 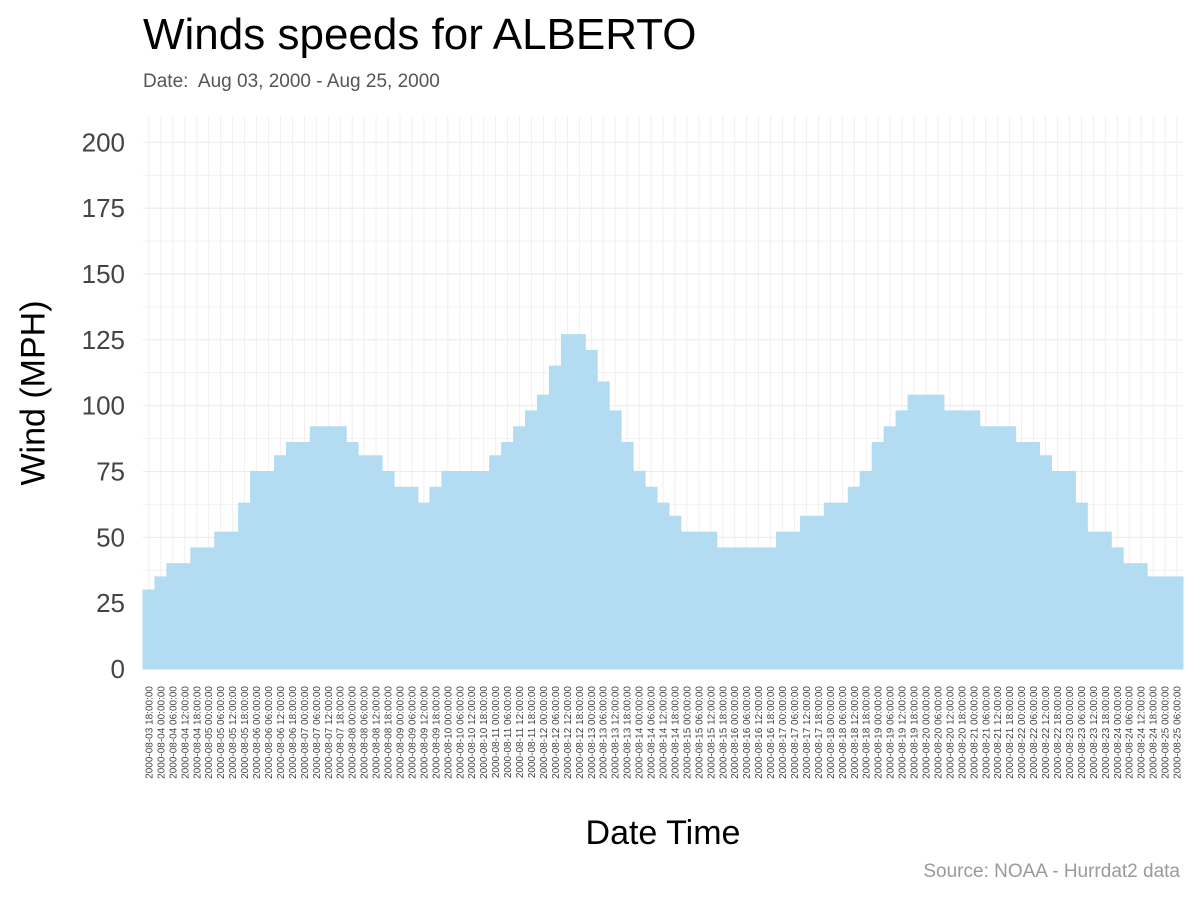 What do you see at coordinates (616, 732) in the screenshot?
I see `x-tick-label: 2000-08-13 12:00:00` at bounding box center [616, 732].